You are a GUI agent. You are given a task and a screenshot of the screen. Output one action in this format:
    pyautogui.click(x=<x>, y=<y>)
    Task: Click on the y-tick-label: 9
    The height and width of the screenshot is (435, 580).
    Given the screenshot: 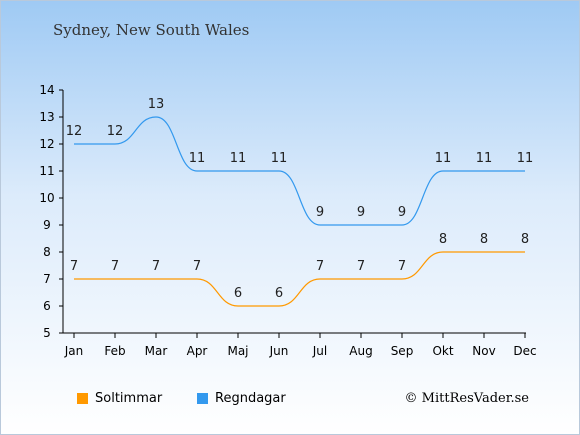 What is the action you would take?
    pyautogui.click(x=47, y=225)
    